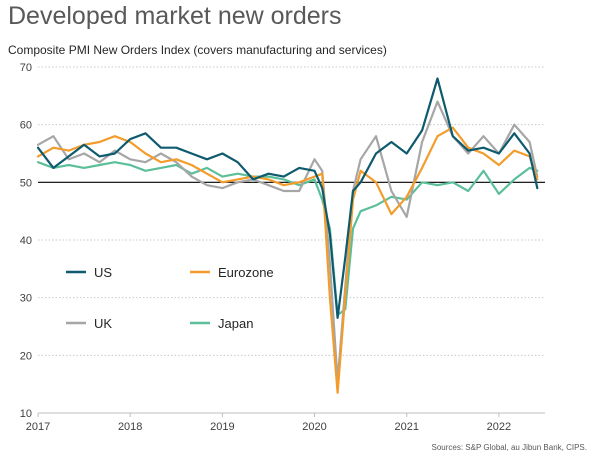 Image resolution: width=599 pixels, height=462 pixels. What do you see at coordinates (246, 272) in the screenshot?
I see `legend-label-eurozone: Eurozone` at bounding box center [246, 272].